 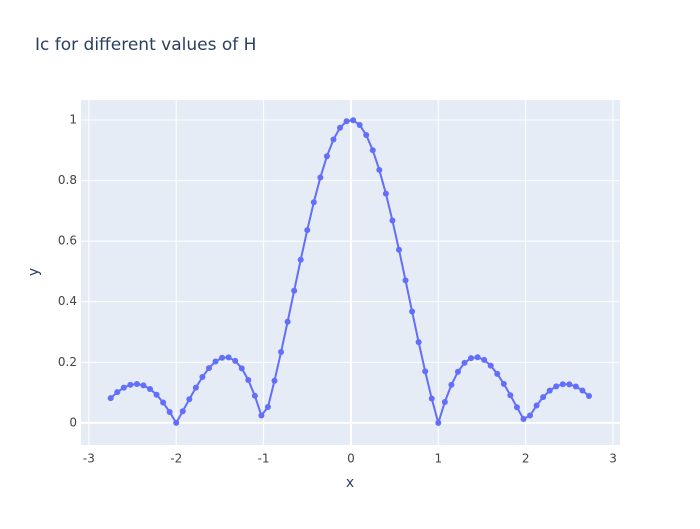 I want to click on x-tick-label: 1, so click(x=438, y=459).